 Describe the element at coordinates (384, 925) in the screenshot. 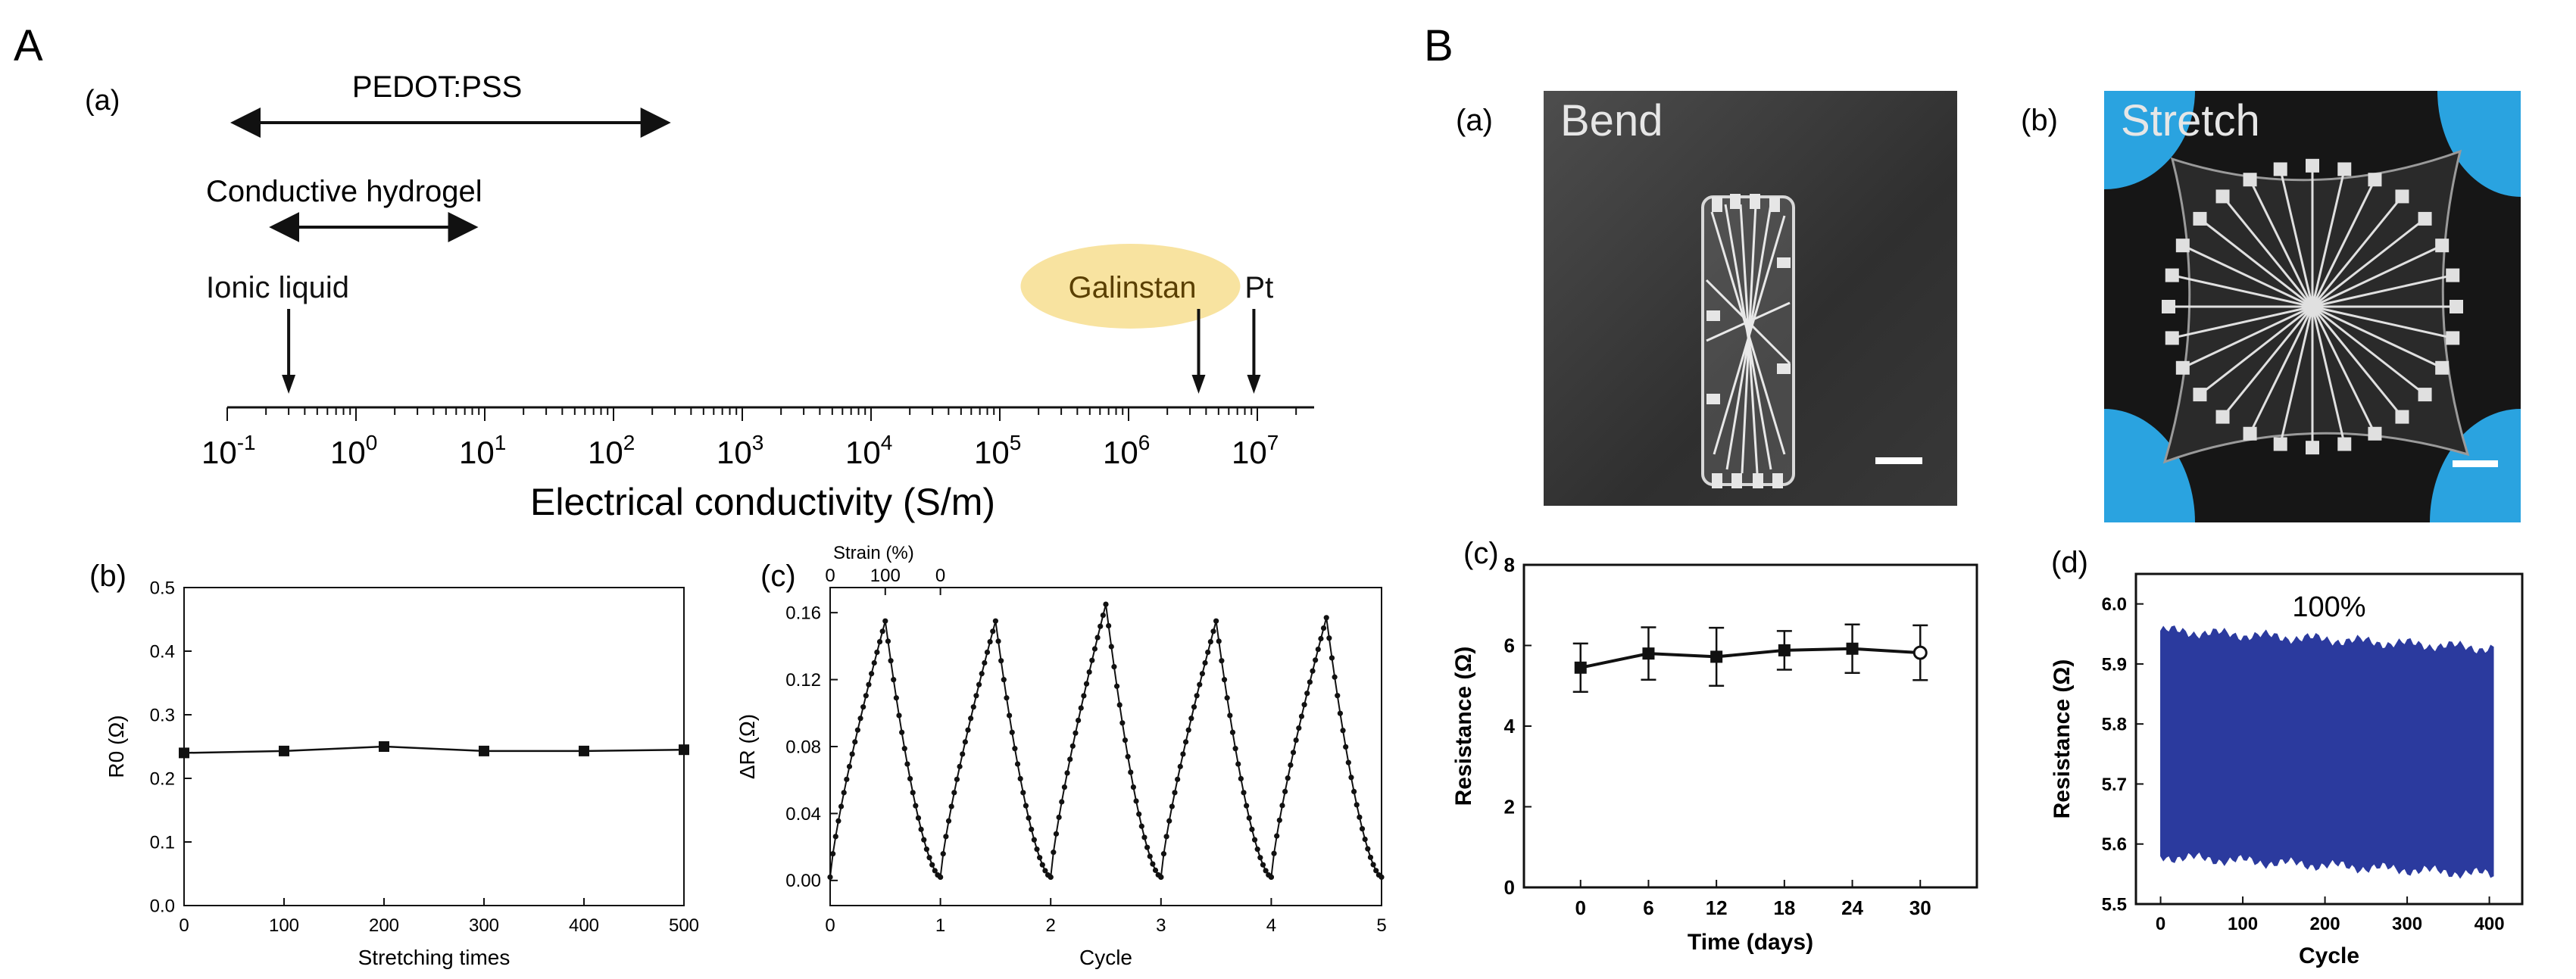

I see `x-tick-label: 200` at that location.